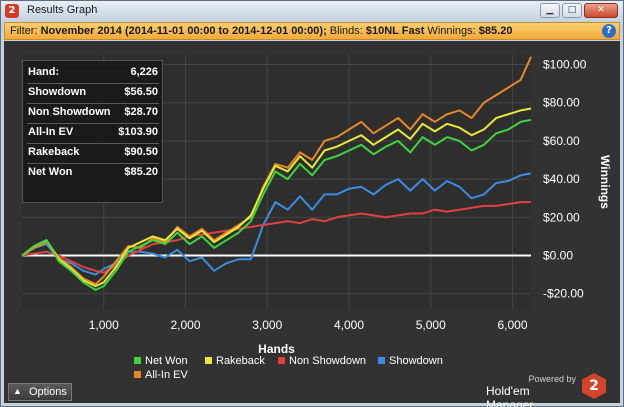 The width and height of the screenshot is (624, 407). Describe the element at coordinates (267, 325) in the screenshot. I see `x-tick-label: 3,000` at that location.